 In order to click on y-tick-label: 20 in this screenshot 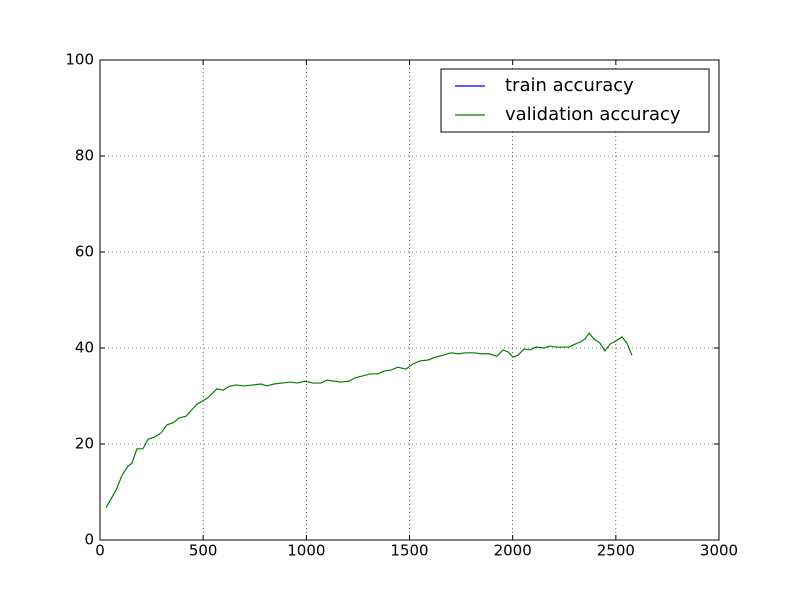, I will do `click(84, 444)`.